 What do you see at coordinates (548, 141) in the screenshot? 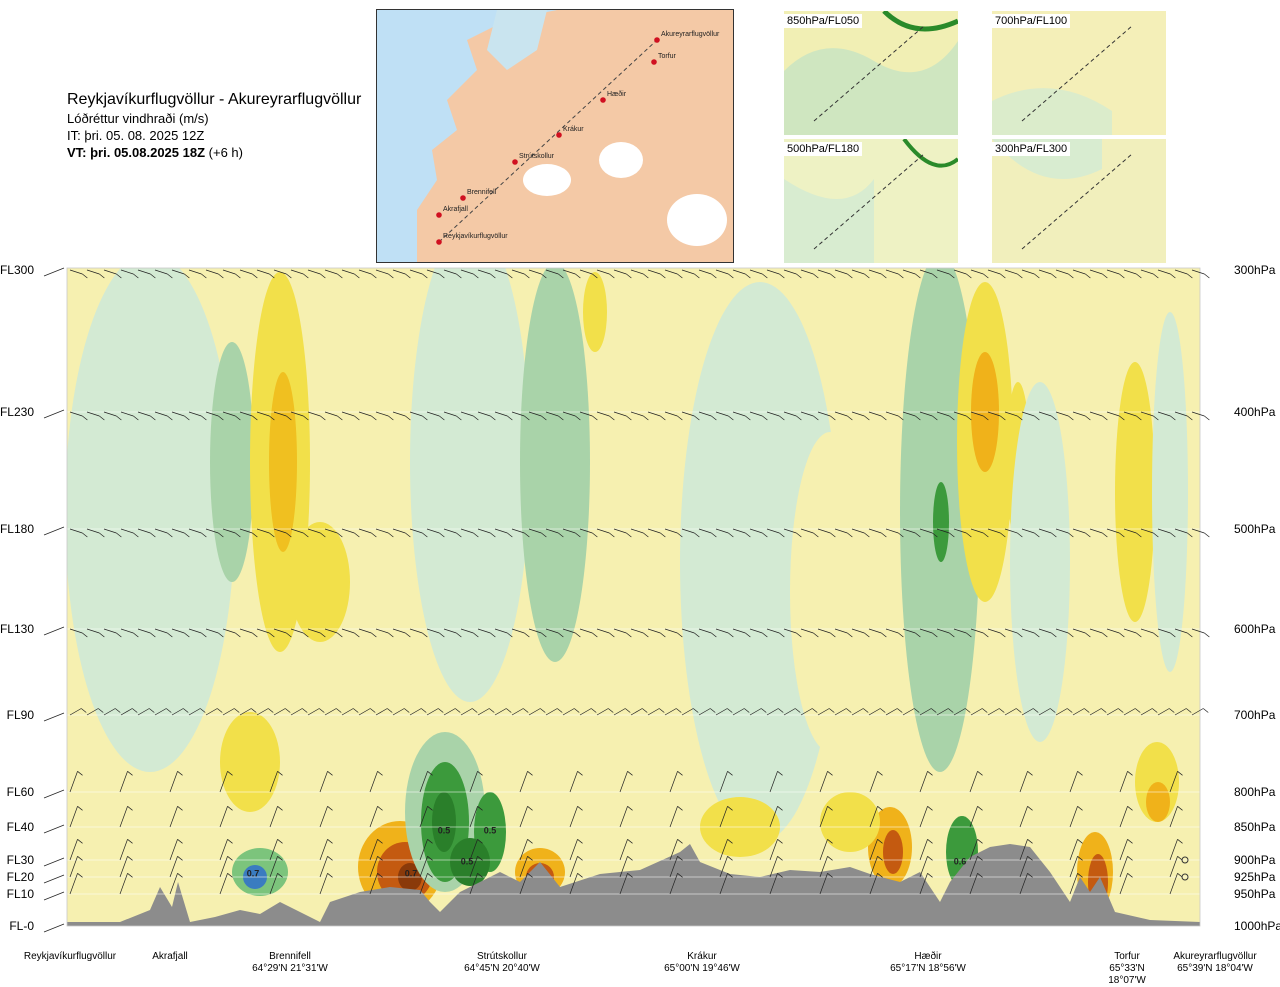
I see `route-line` at bounding box center [548, 141].